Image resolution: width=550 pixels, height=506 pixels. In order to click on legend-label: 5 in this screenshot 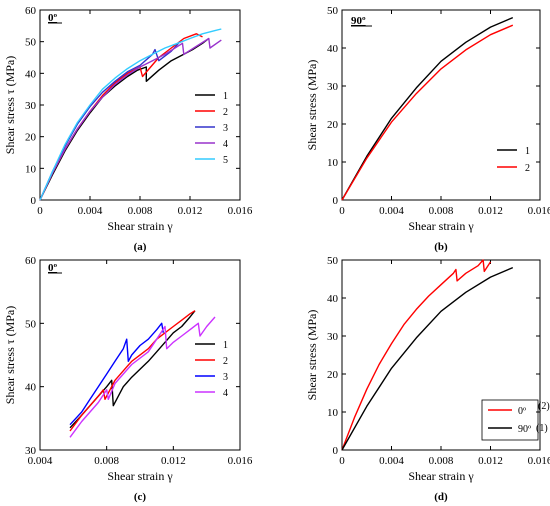, I will do `click(225, 160)`.